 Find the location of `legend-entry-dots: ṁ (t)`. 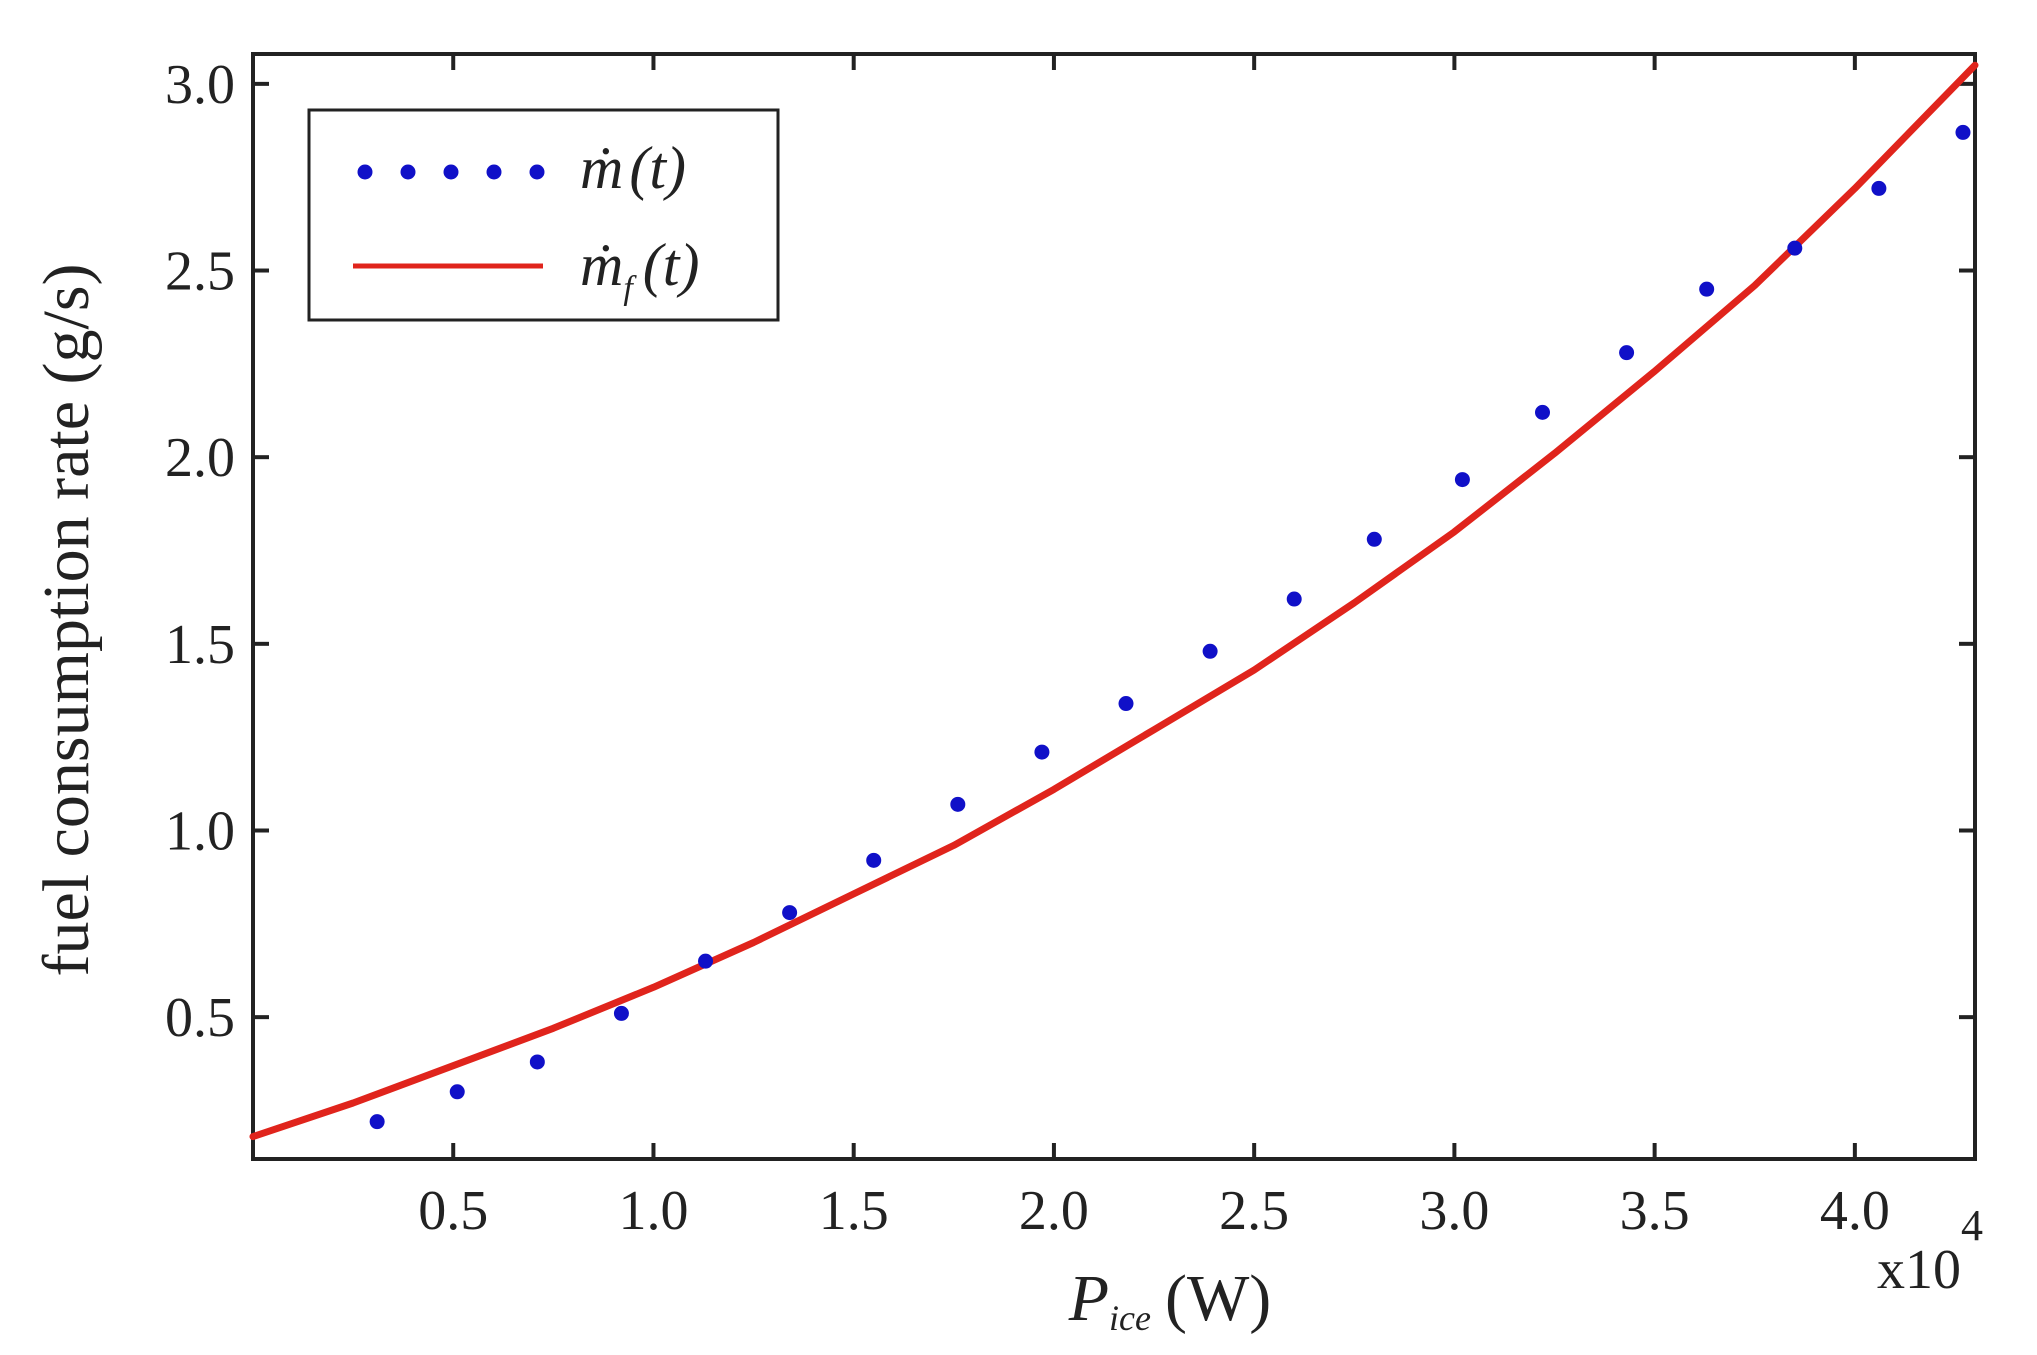

legend-entry-dots: ṁ (t) is located at coordinates (521, 168).